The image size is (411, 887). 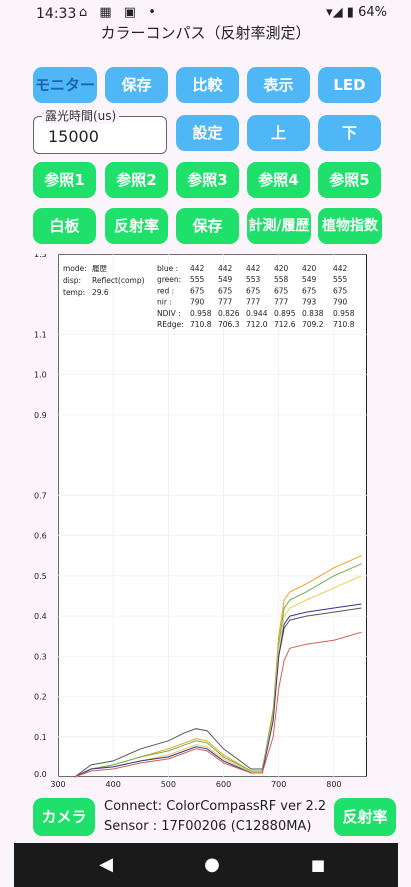 I want to click on reflectance-button: 反射率, so click(x=136, y=226).